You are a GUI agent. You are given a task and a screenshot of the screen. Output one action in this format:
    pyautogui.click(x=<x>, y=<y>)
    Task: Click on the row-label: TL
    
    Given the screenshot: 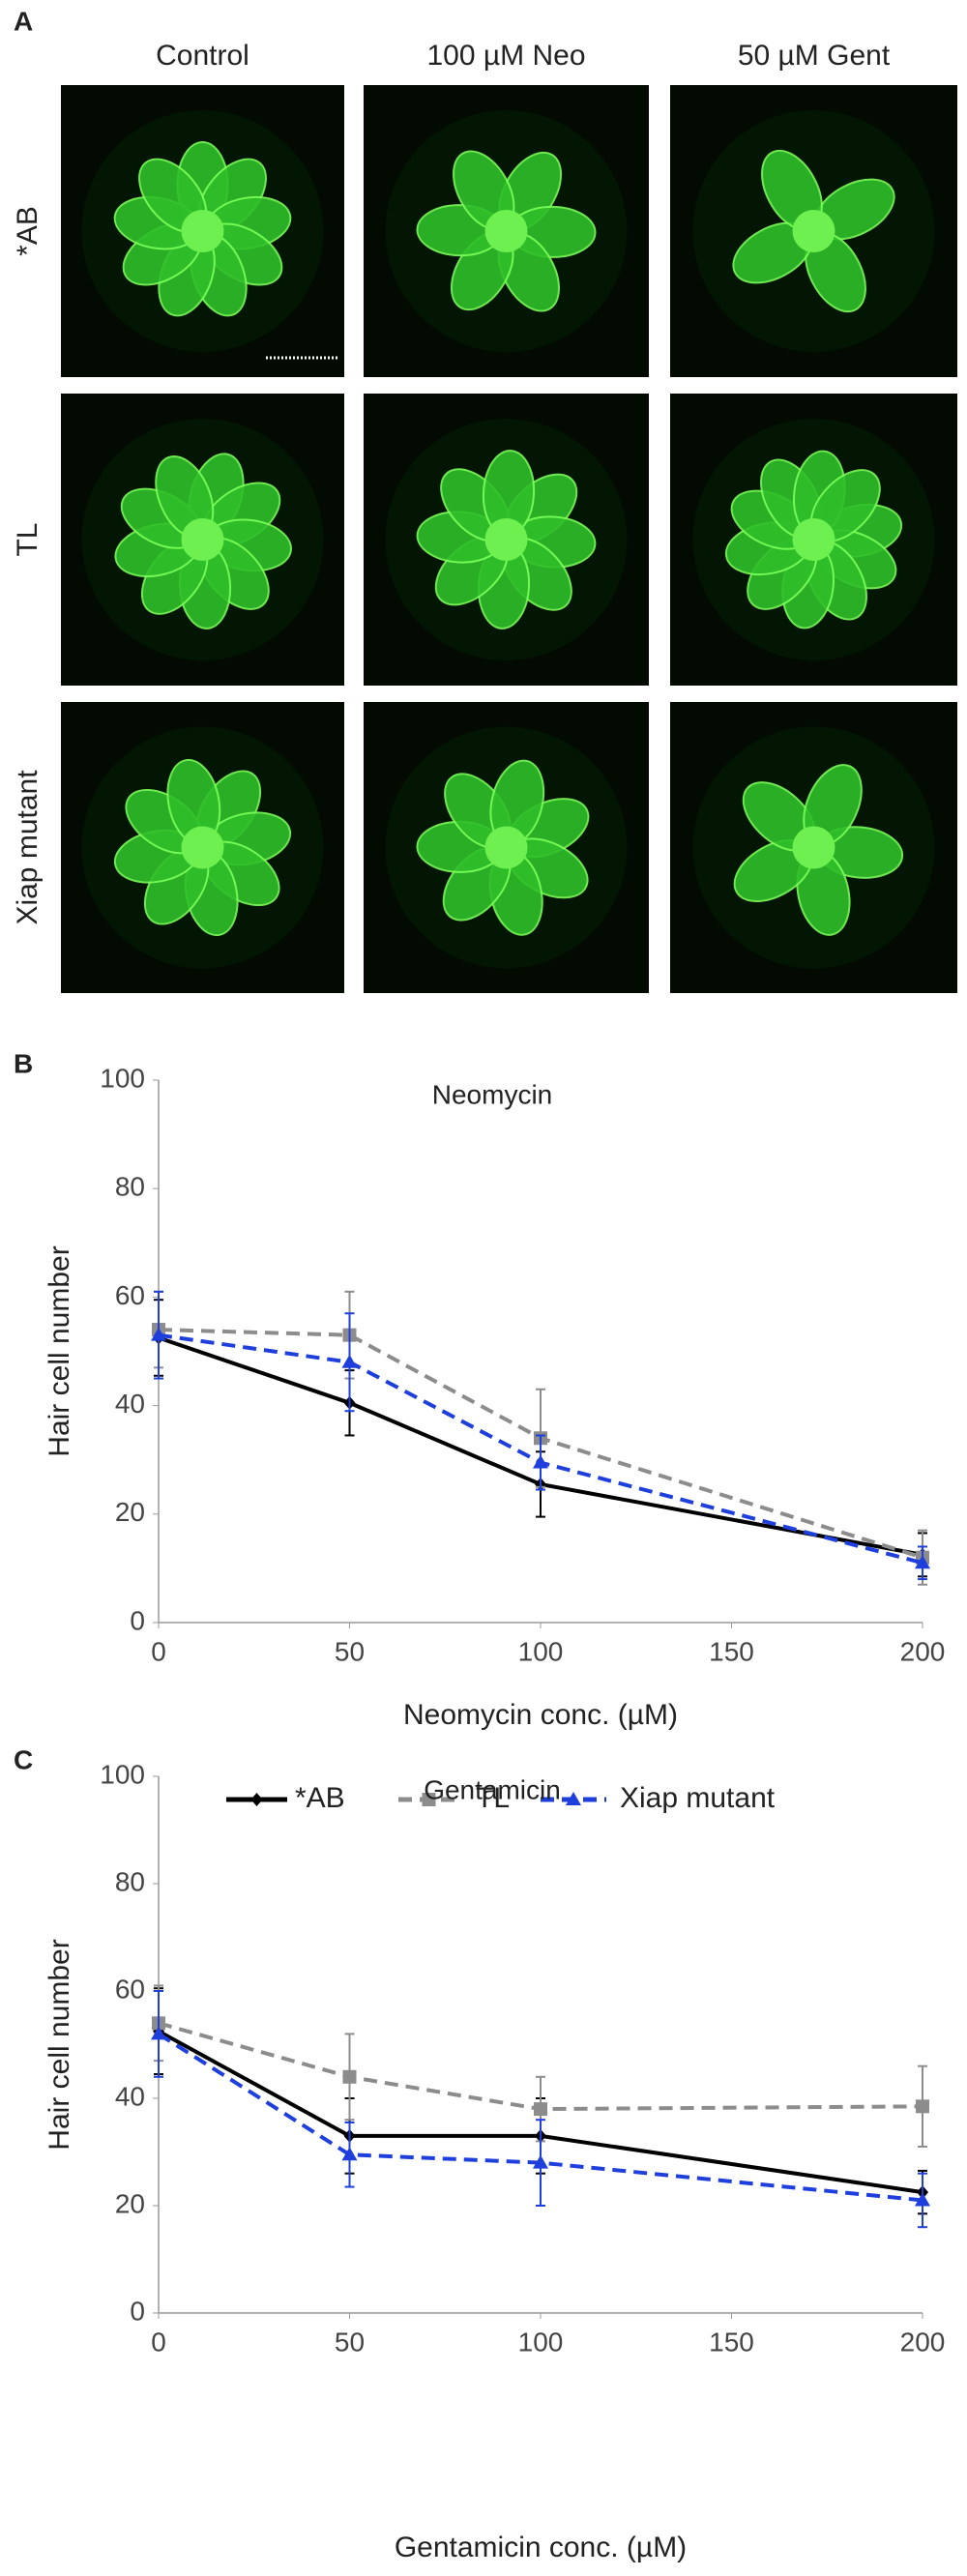 What is the action you would take?
    pyautogui.click(x=28, y=539)
    